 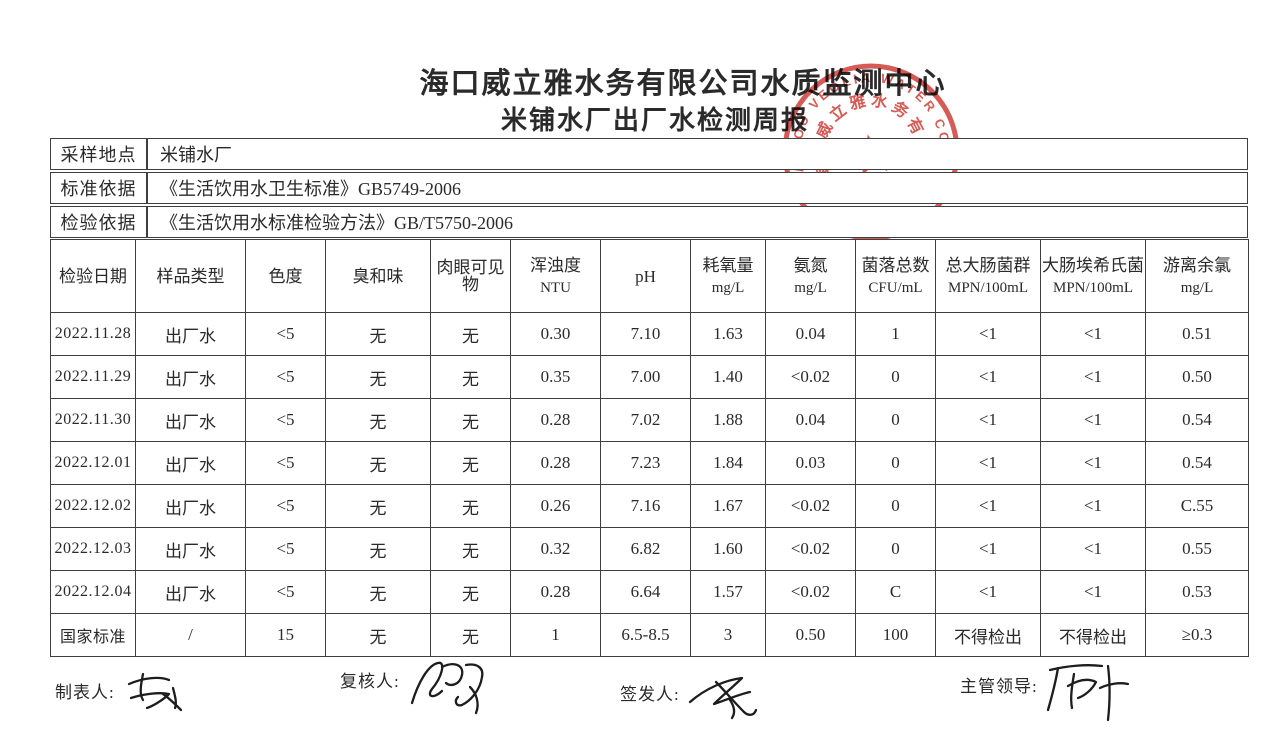 I want to click on table-cell: 1.60, so click(x=728, y=549).